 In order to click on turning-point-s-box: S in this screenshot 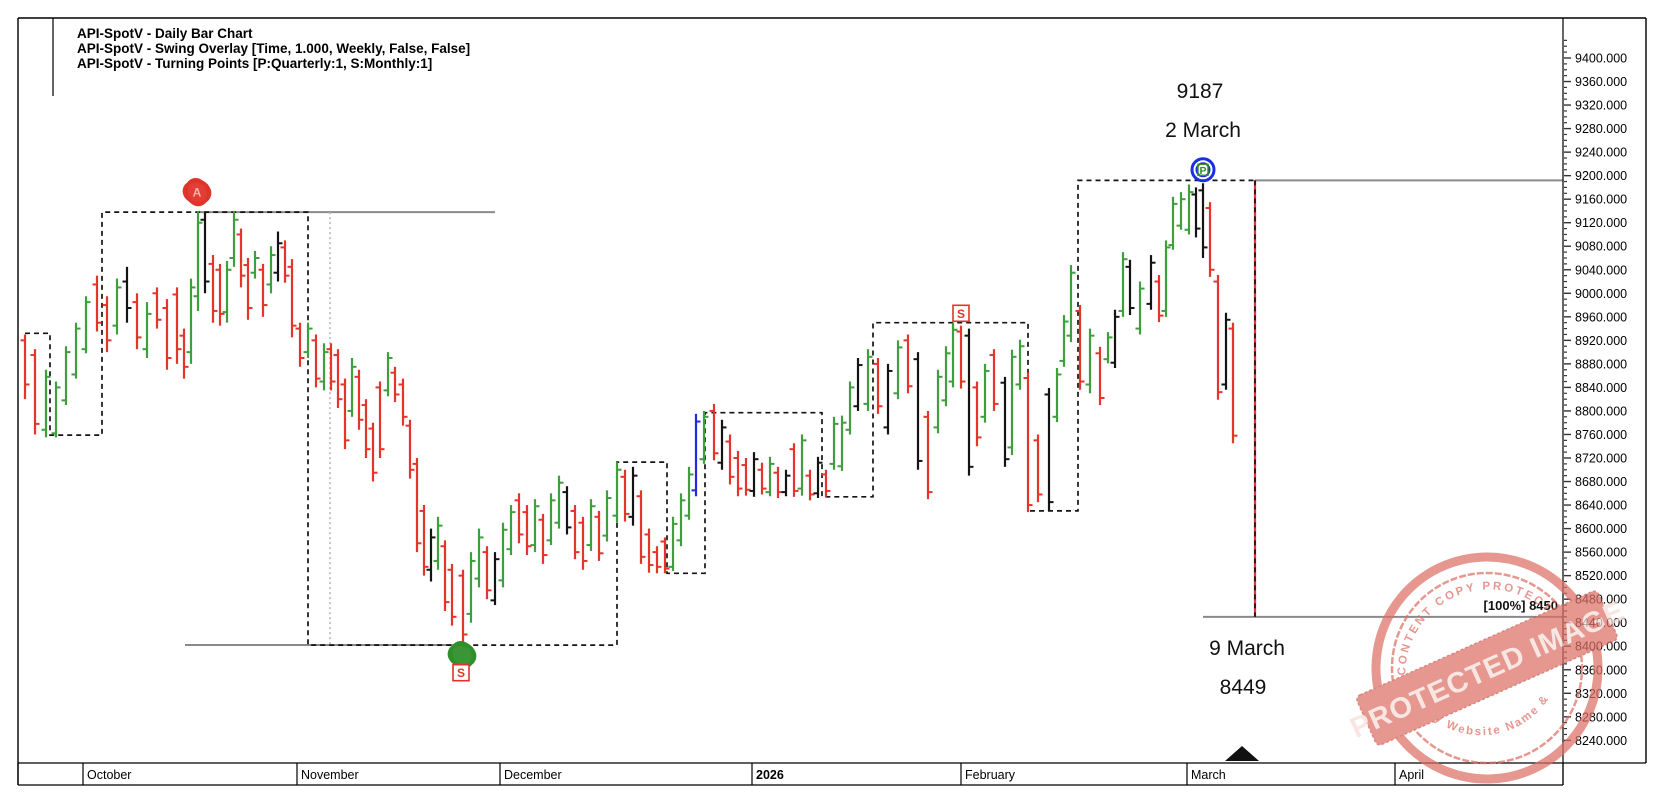, I will do `click(461, 672)`.